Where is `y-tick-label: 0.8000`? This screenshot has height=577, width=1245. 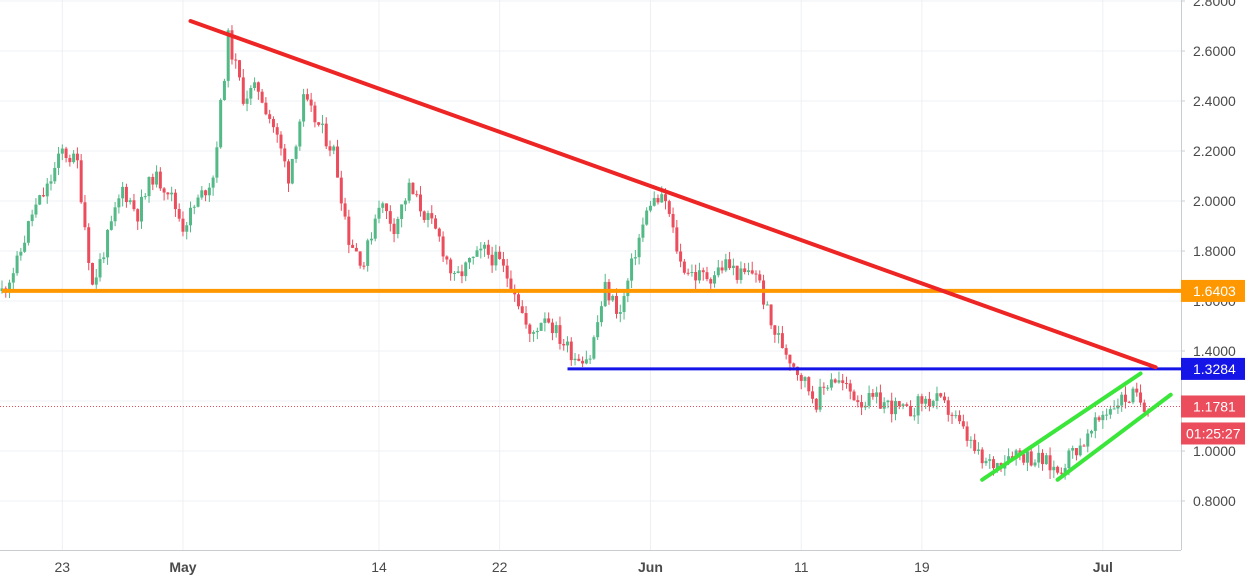 y-tick-label: 0.8000 is located at coordinates (1214, 501).